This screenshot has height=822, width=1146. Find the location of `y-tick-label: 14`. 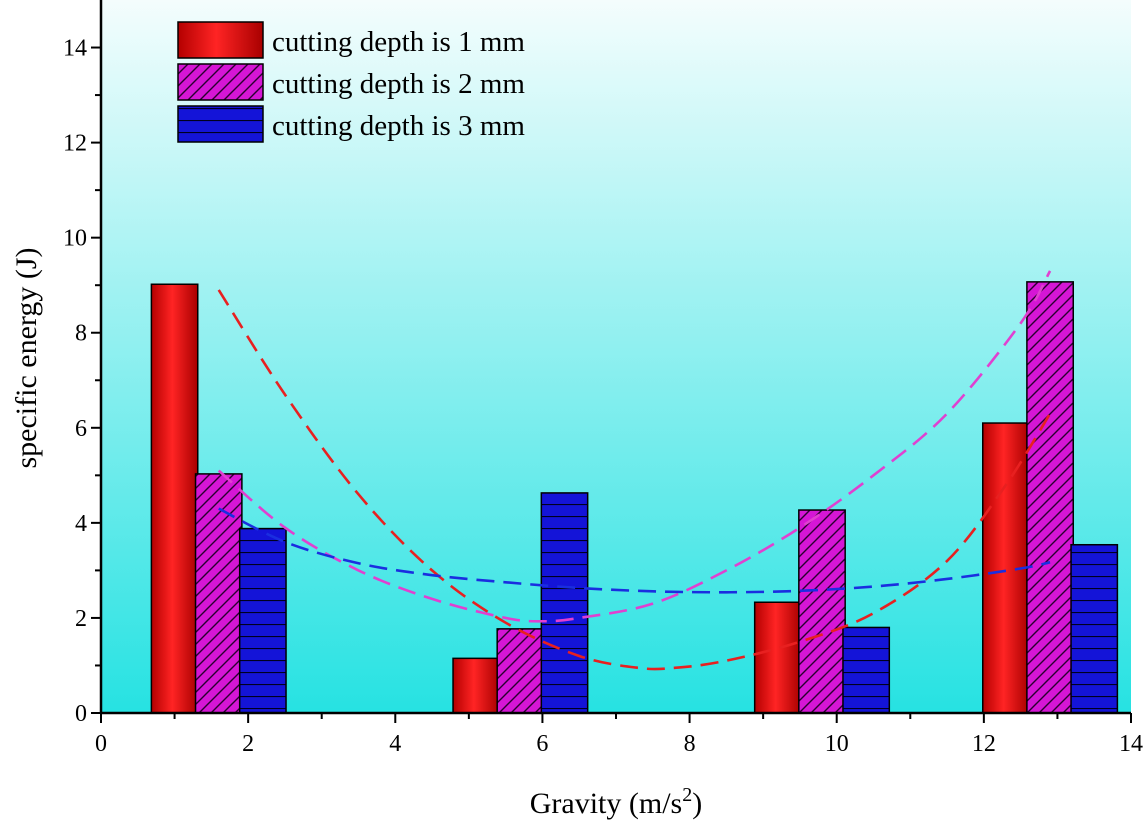

y-tick-label: 14 is located at coordinates (75, 49).